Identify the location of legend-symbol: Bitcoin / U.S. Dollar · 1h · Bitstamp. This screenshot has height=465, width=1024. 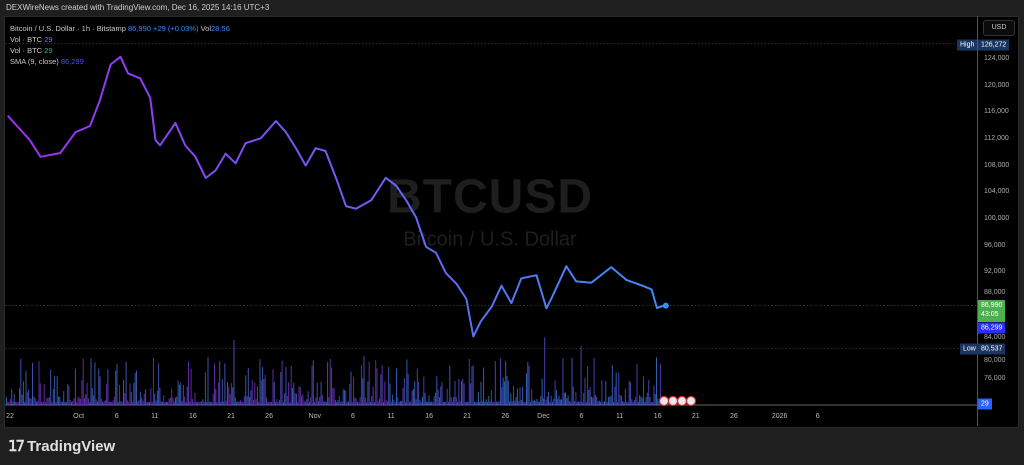
(68, 28).